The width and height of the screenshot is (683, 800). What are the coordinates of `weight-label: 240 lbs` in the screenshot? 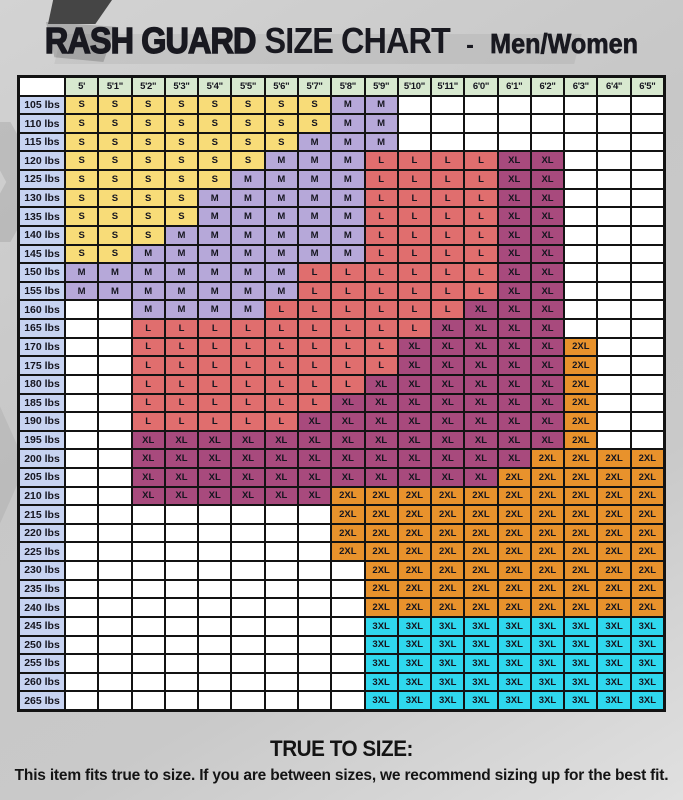 It's located at (42, 607).